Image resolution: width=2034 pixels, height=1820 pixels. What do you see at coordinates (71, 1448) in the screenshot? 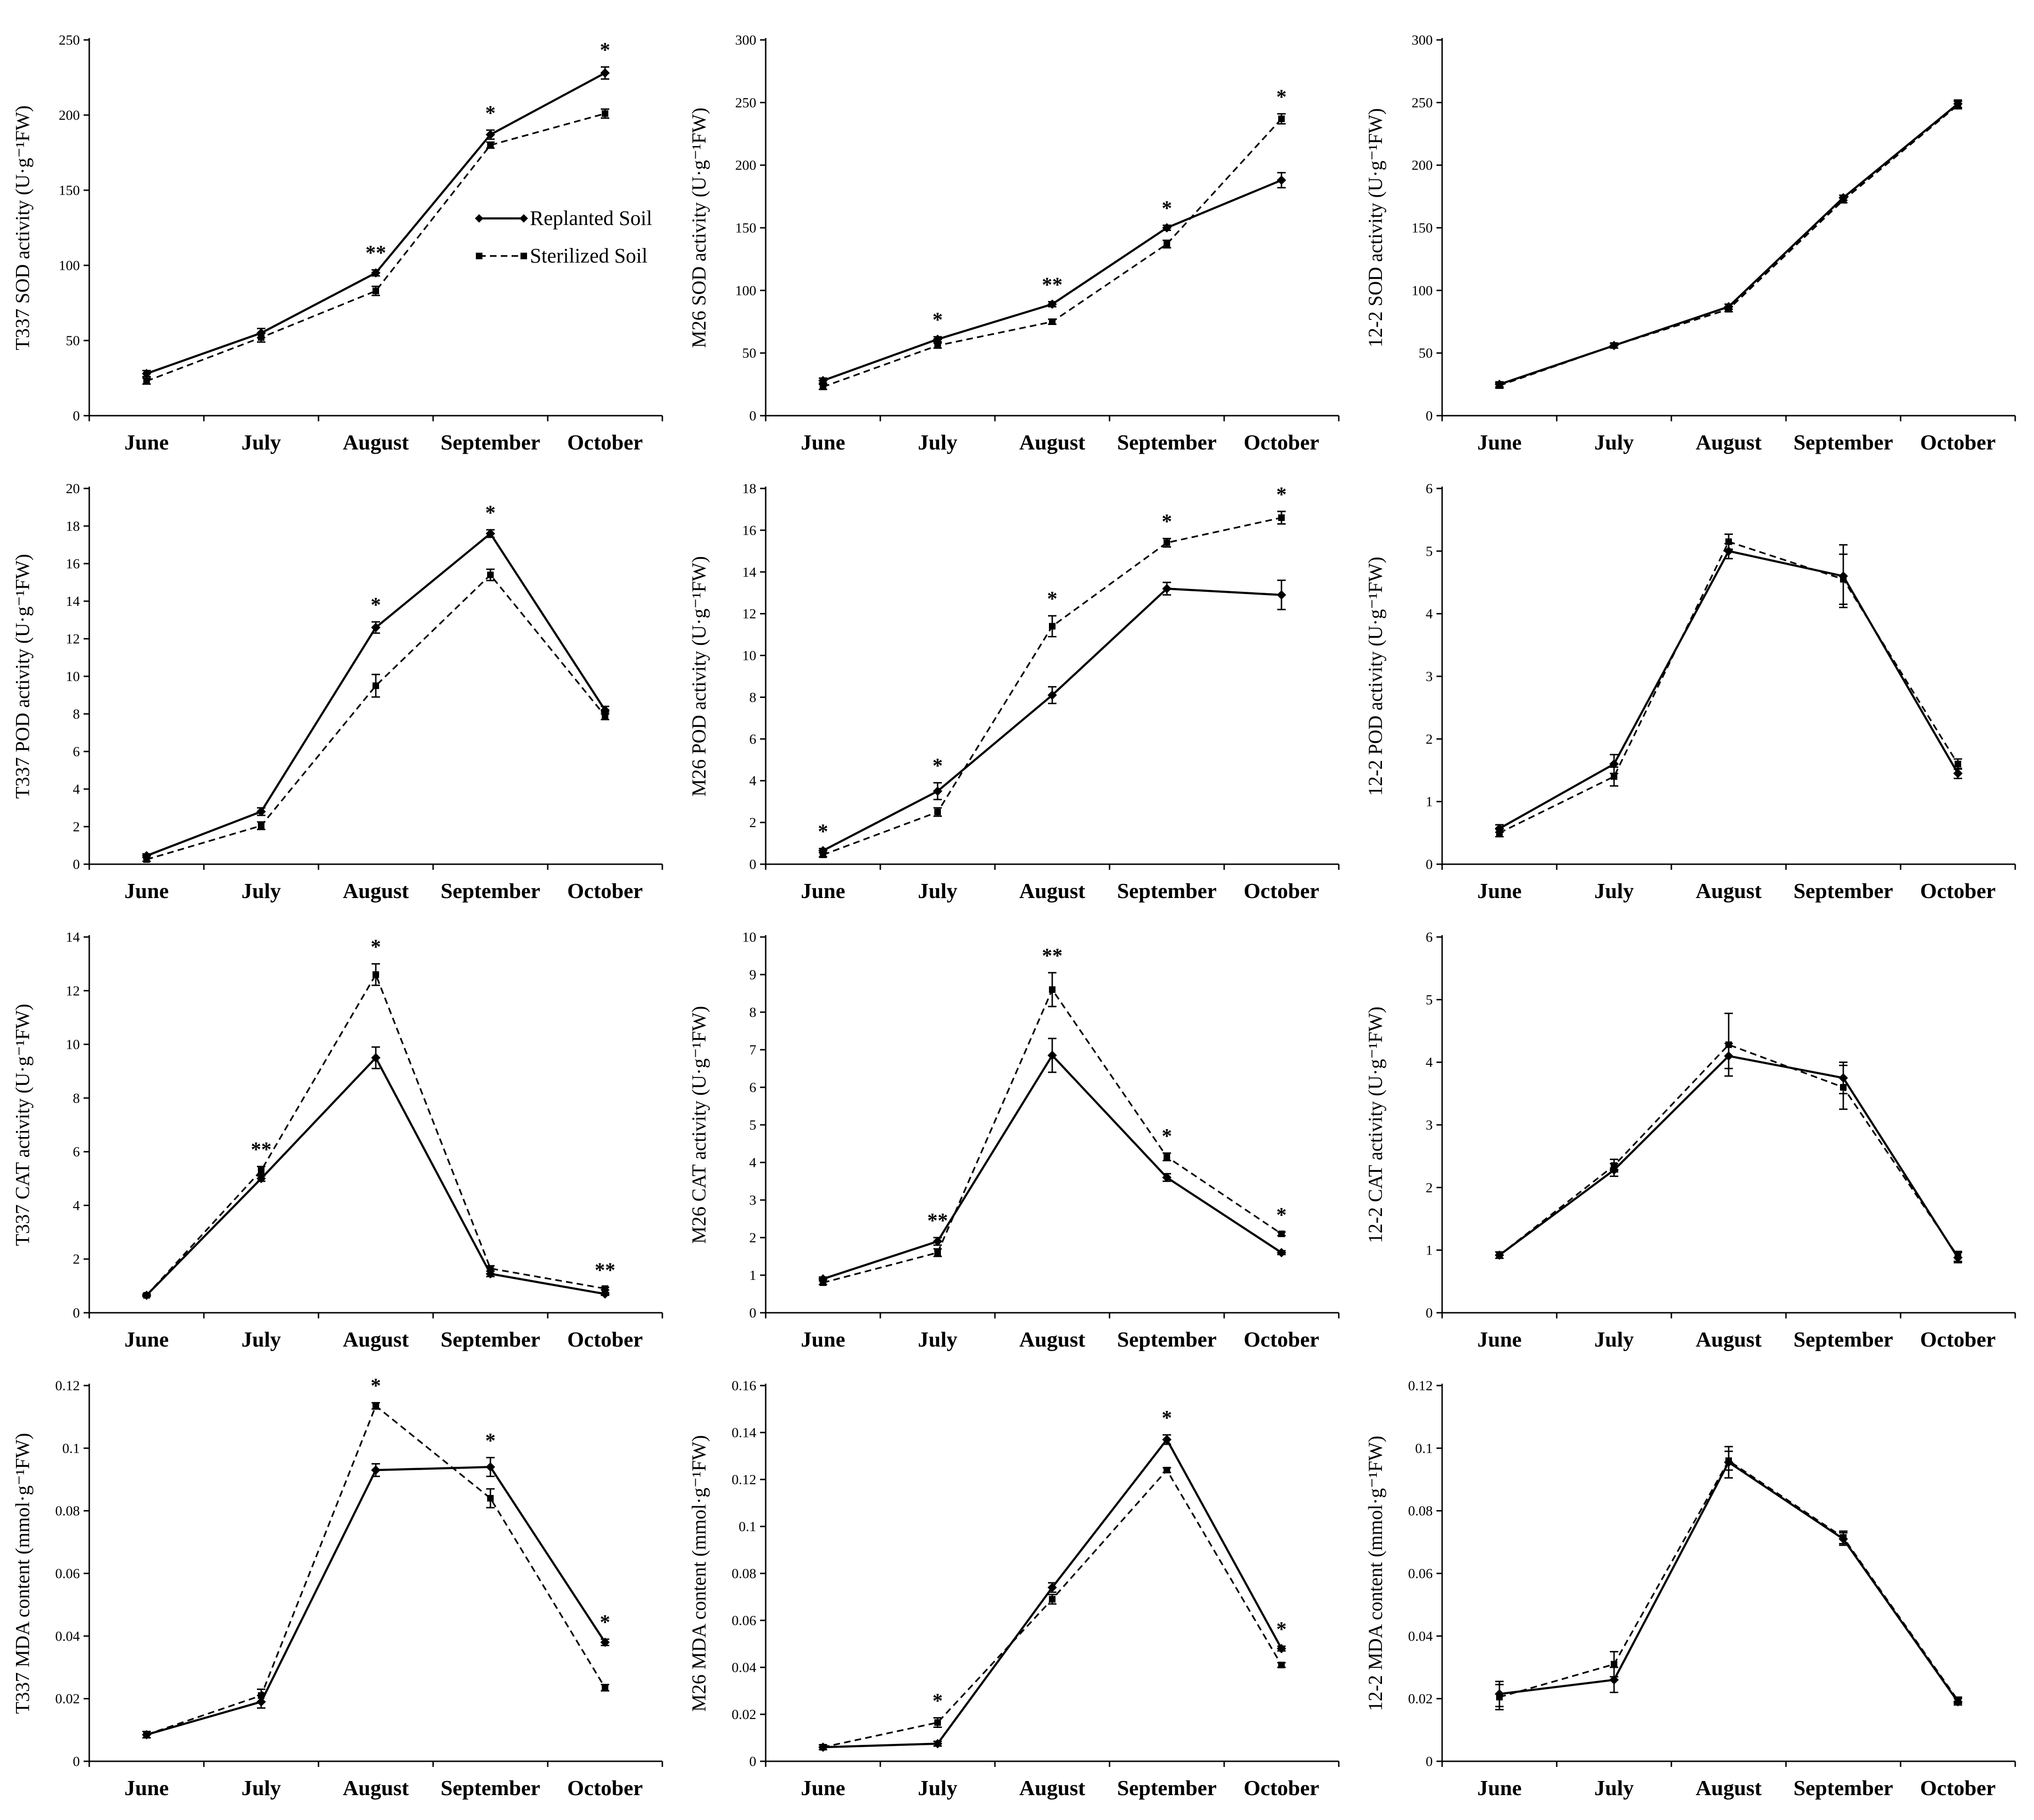
I see `y-tick-label: 0.1` at bounding box center [71, 1448].